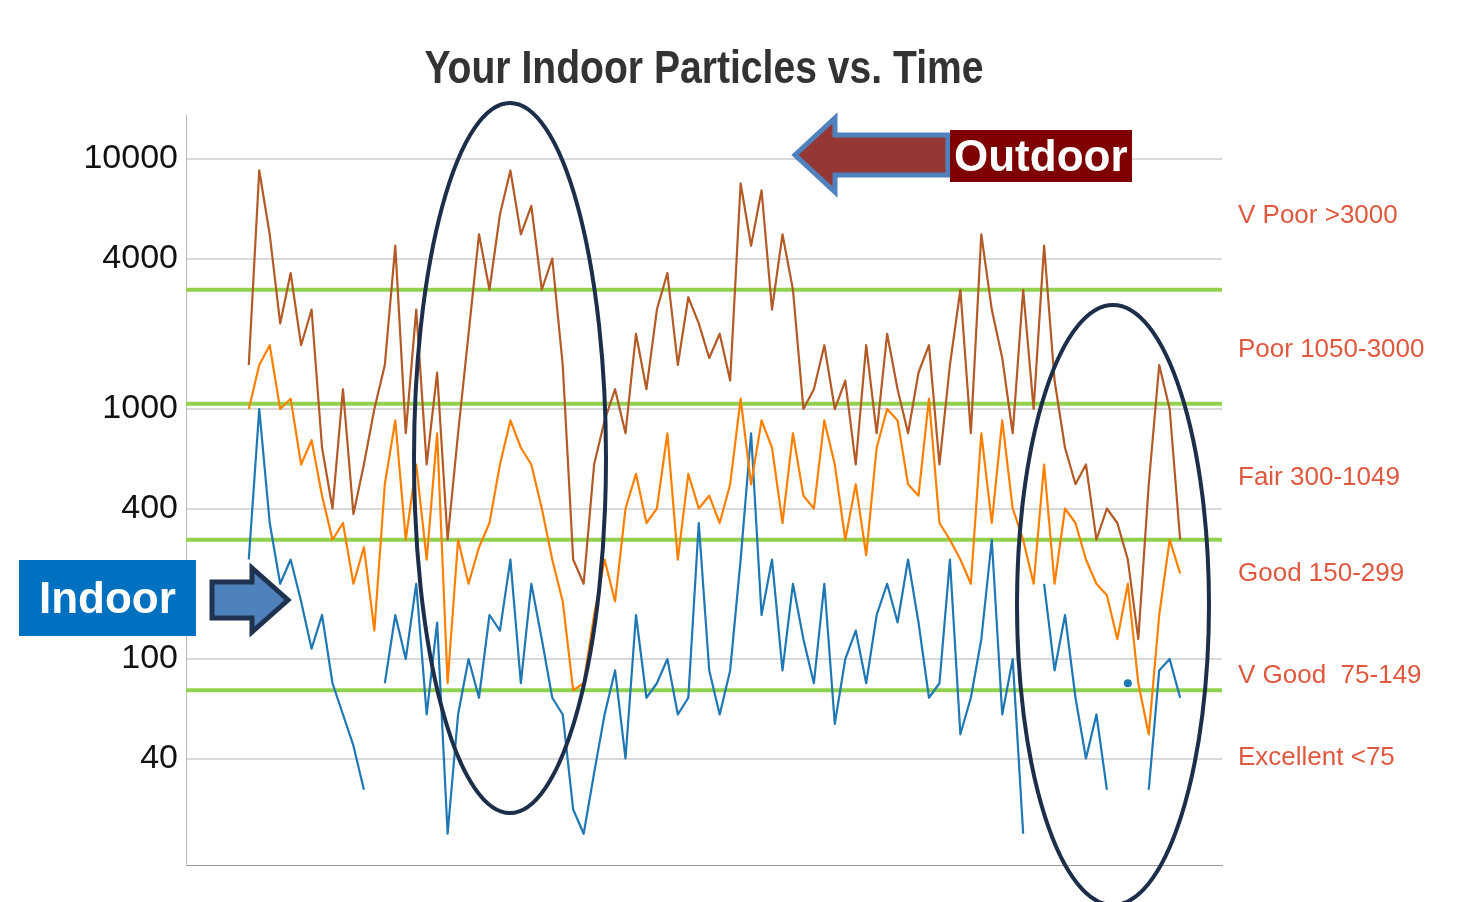  What do you see at coordinates (1318, 214) in the screenshot?
I see `text: V Poor >3000` at bounding box center [1318, 214].